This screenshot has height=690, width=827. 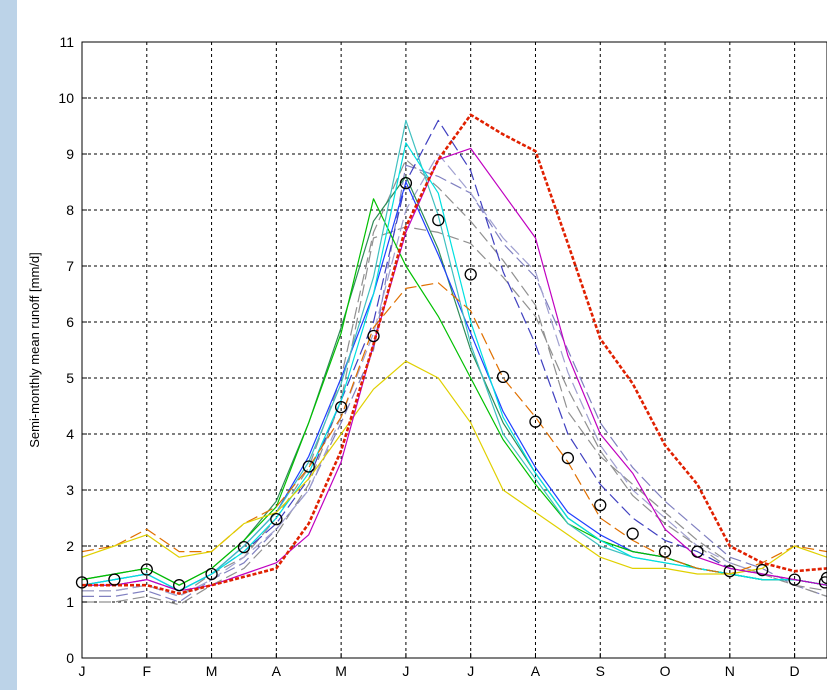 I want to click on y-tick-label: 4, so click(x=70, y=434).